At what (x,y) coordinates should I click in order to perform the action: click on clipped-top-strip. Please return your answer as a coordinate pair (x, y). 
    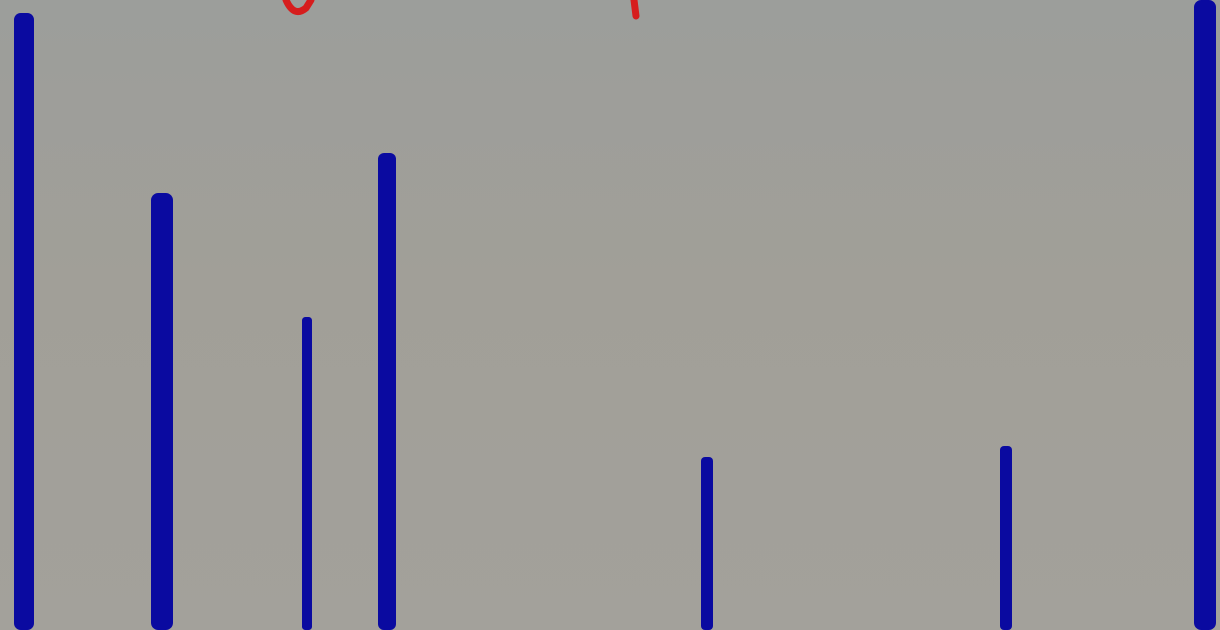
    Looking at the image, I should click on (461, 10).